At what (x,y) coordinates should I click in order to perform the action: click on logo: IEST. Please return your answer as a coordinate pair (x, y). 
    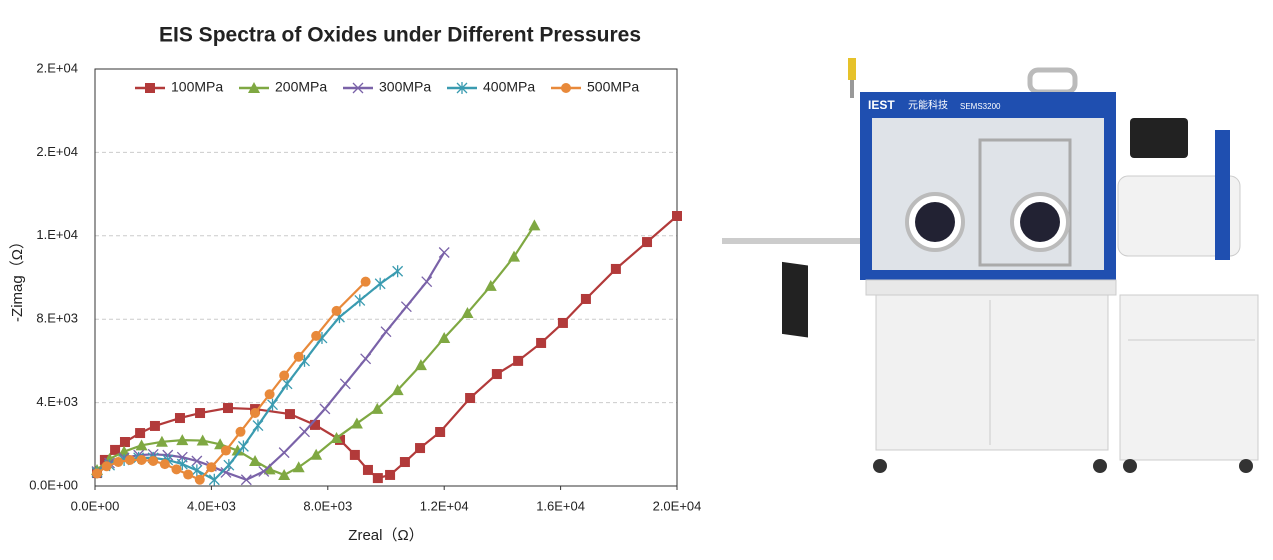
    Looking at the image, I should click on (881, 105).